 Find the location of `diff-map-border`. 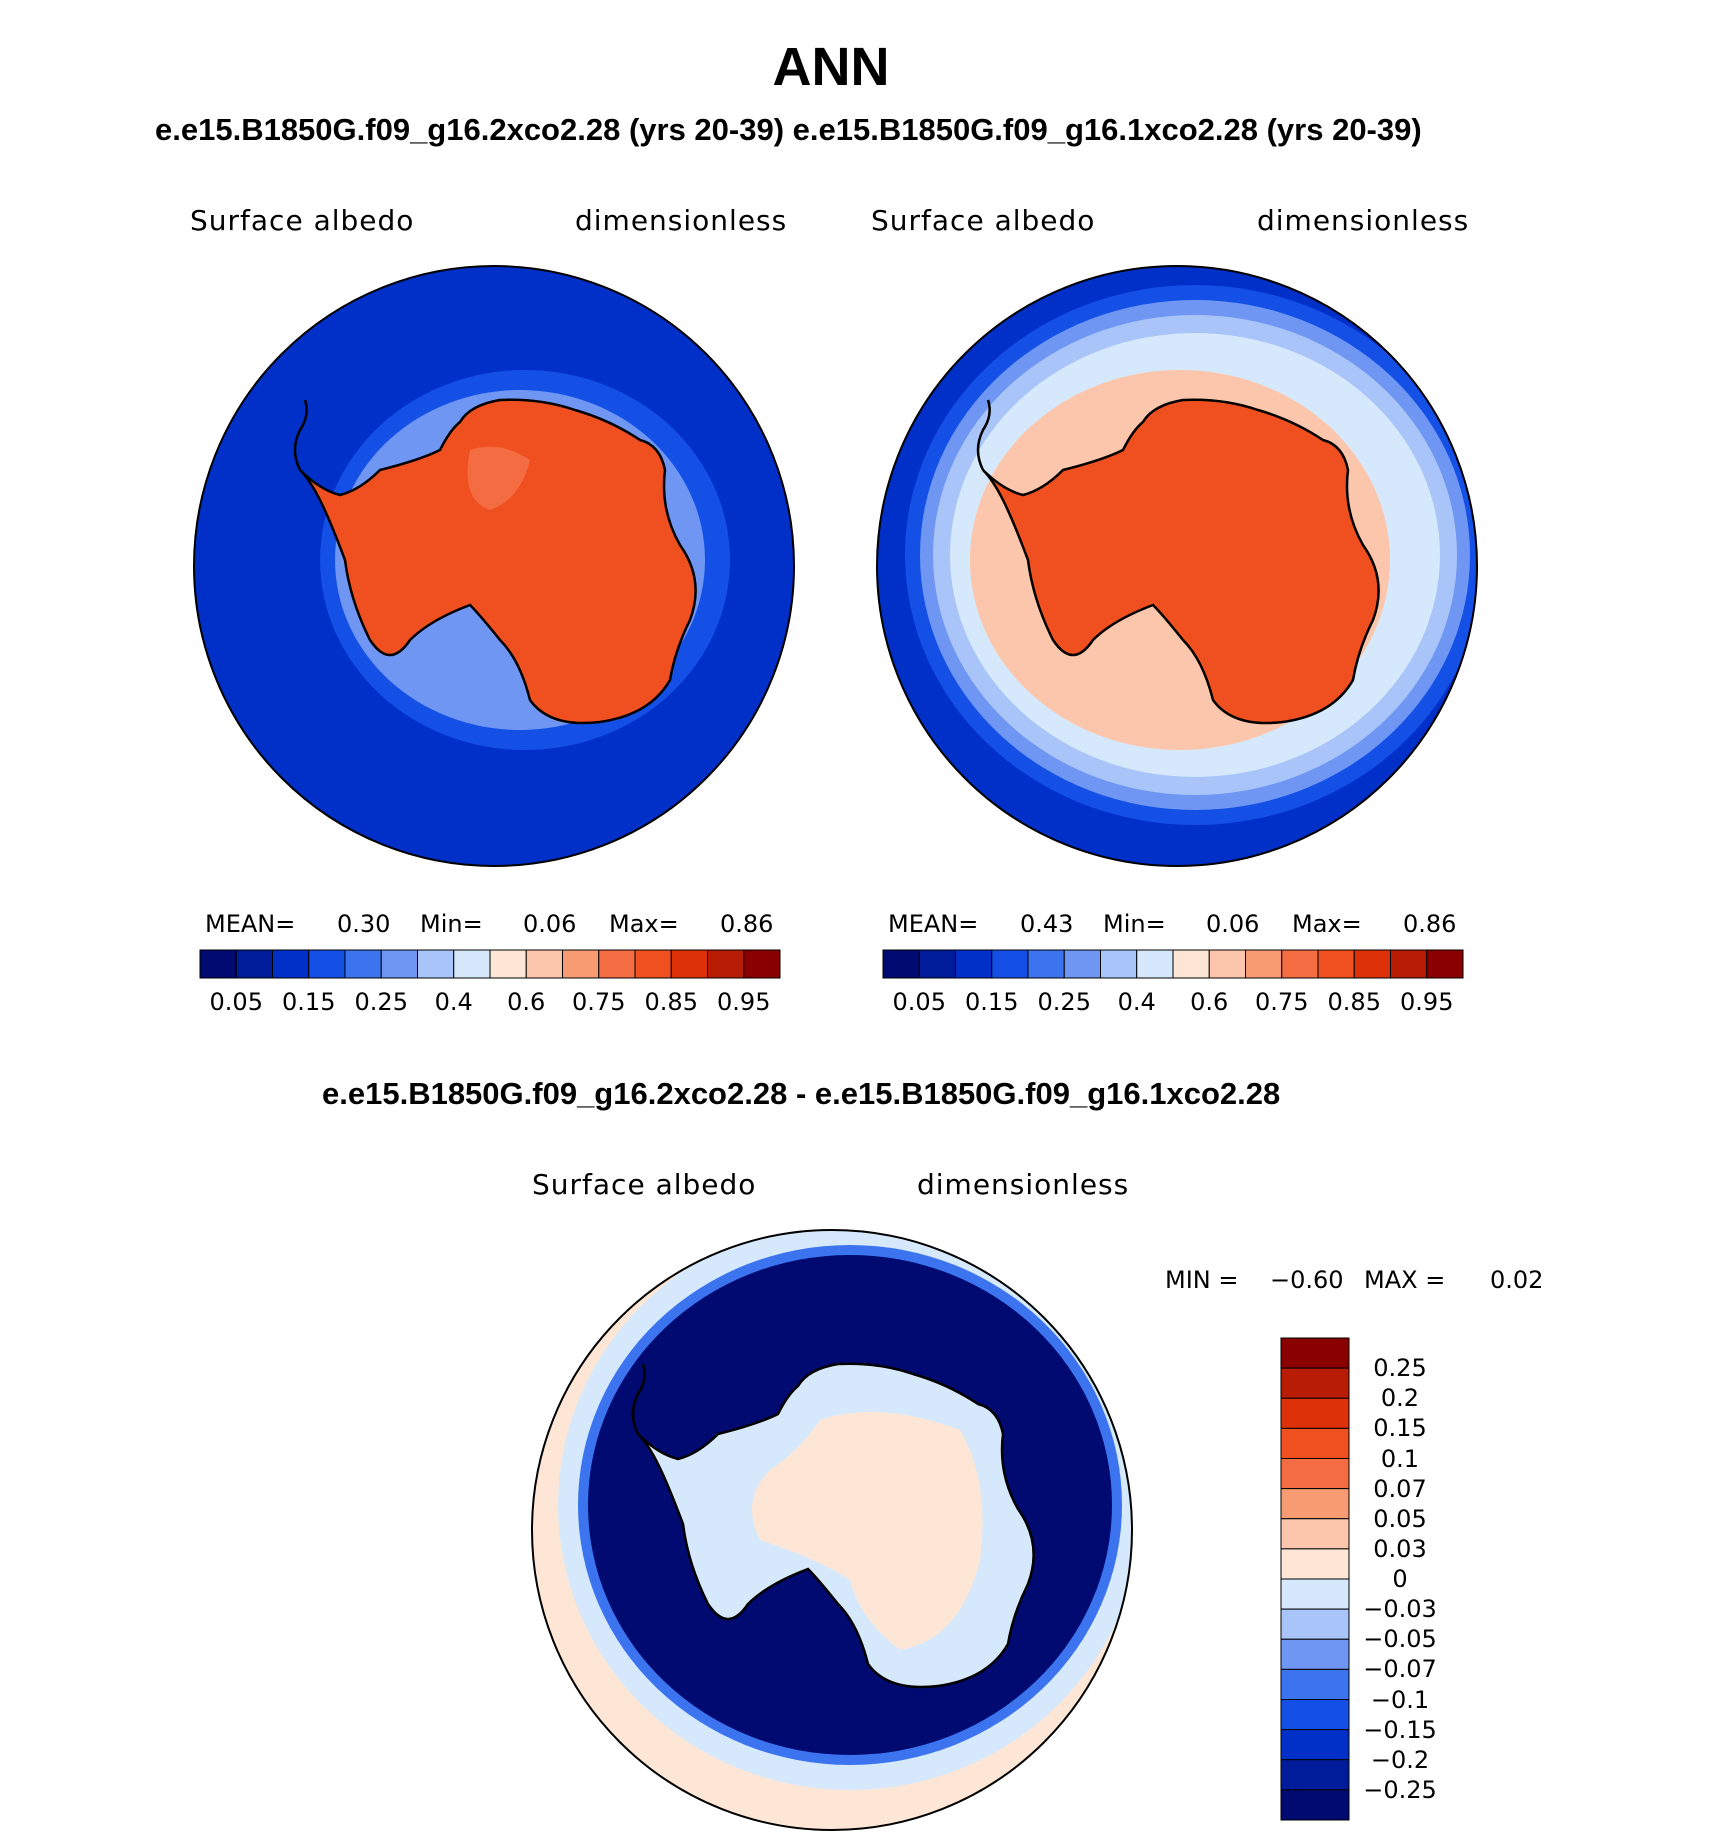

diff-map-border is located at coordinates (832, 1530).